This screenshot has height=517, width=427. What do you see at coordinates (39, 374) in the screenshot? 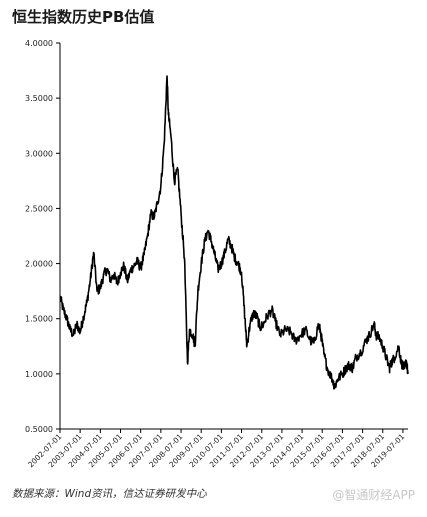
I see `y-tick-label: 1.0000` at bounding box center [39, 374].